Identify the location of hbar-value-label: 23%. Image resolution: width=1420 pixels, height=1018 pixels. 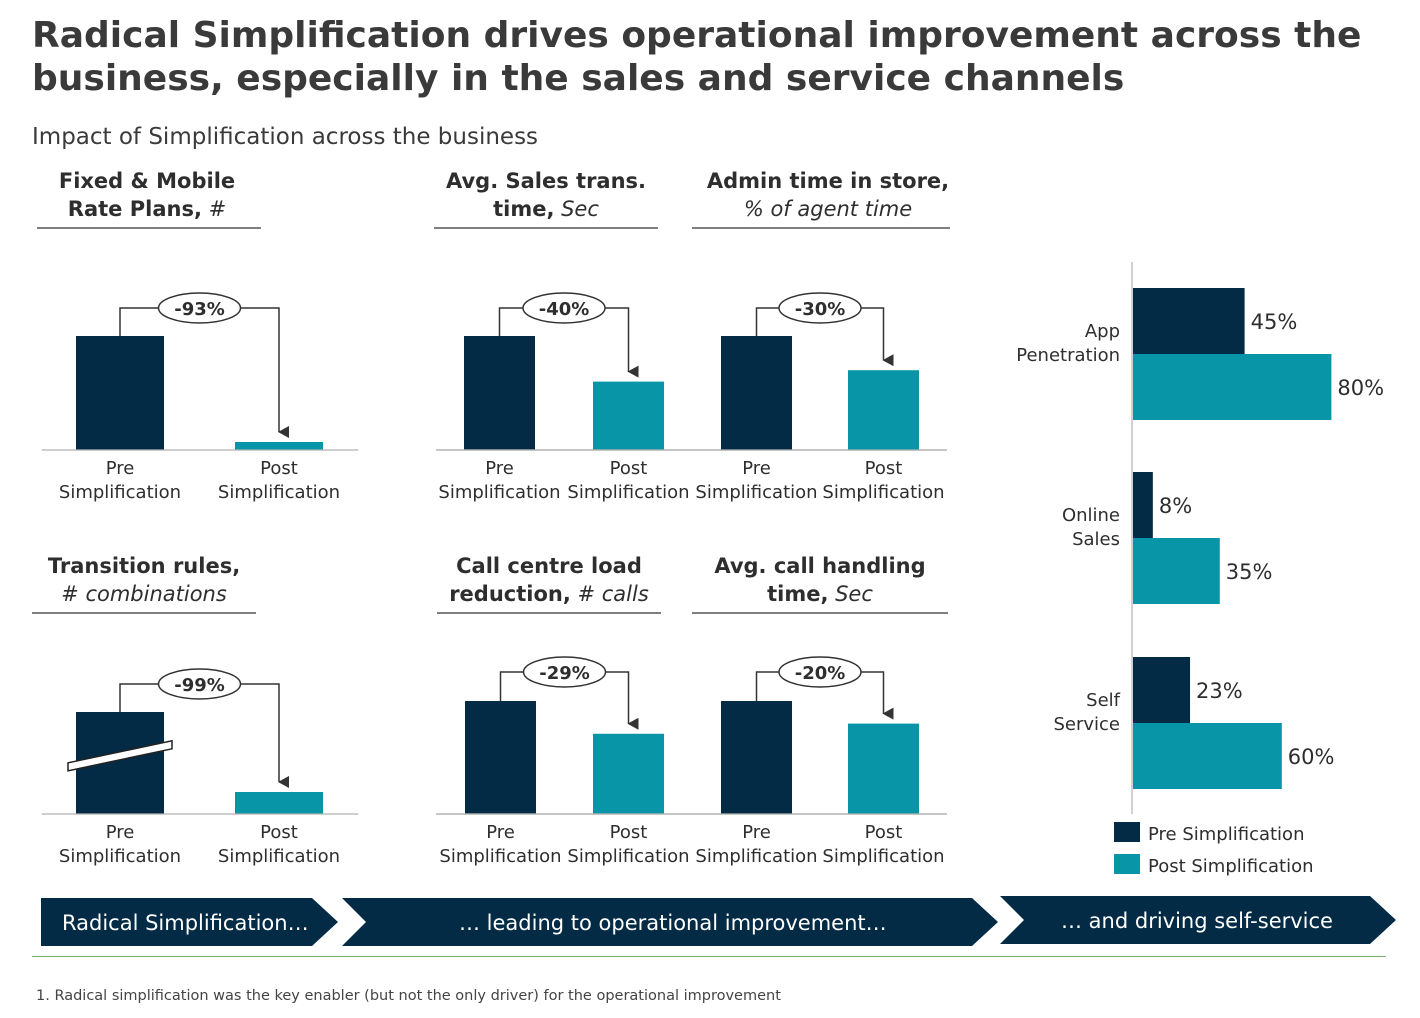
(1219, 691).